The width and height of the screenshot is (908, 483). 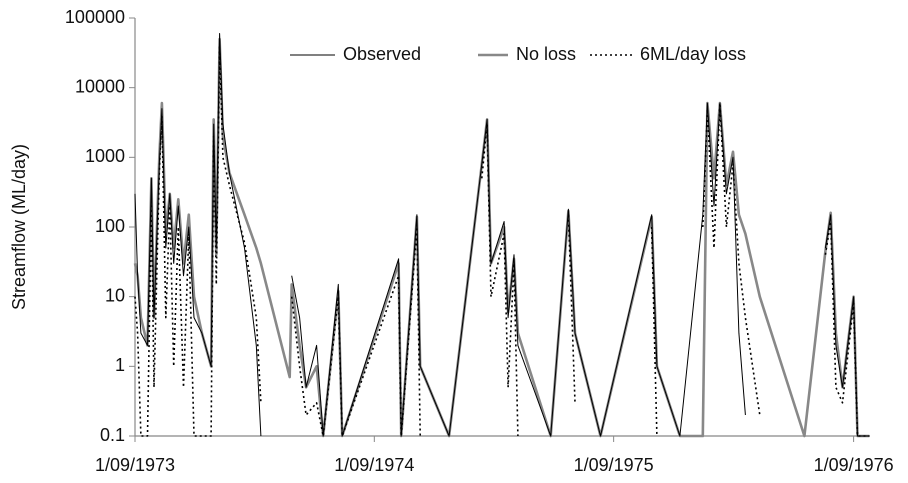 I want to click on y-tick-label: 100, so click(x=110, y=226).